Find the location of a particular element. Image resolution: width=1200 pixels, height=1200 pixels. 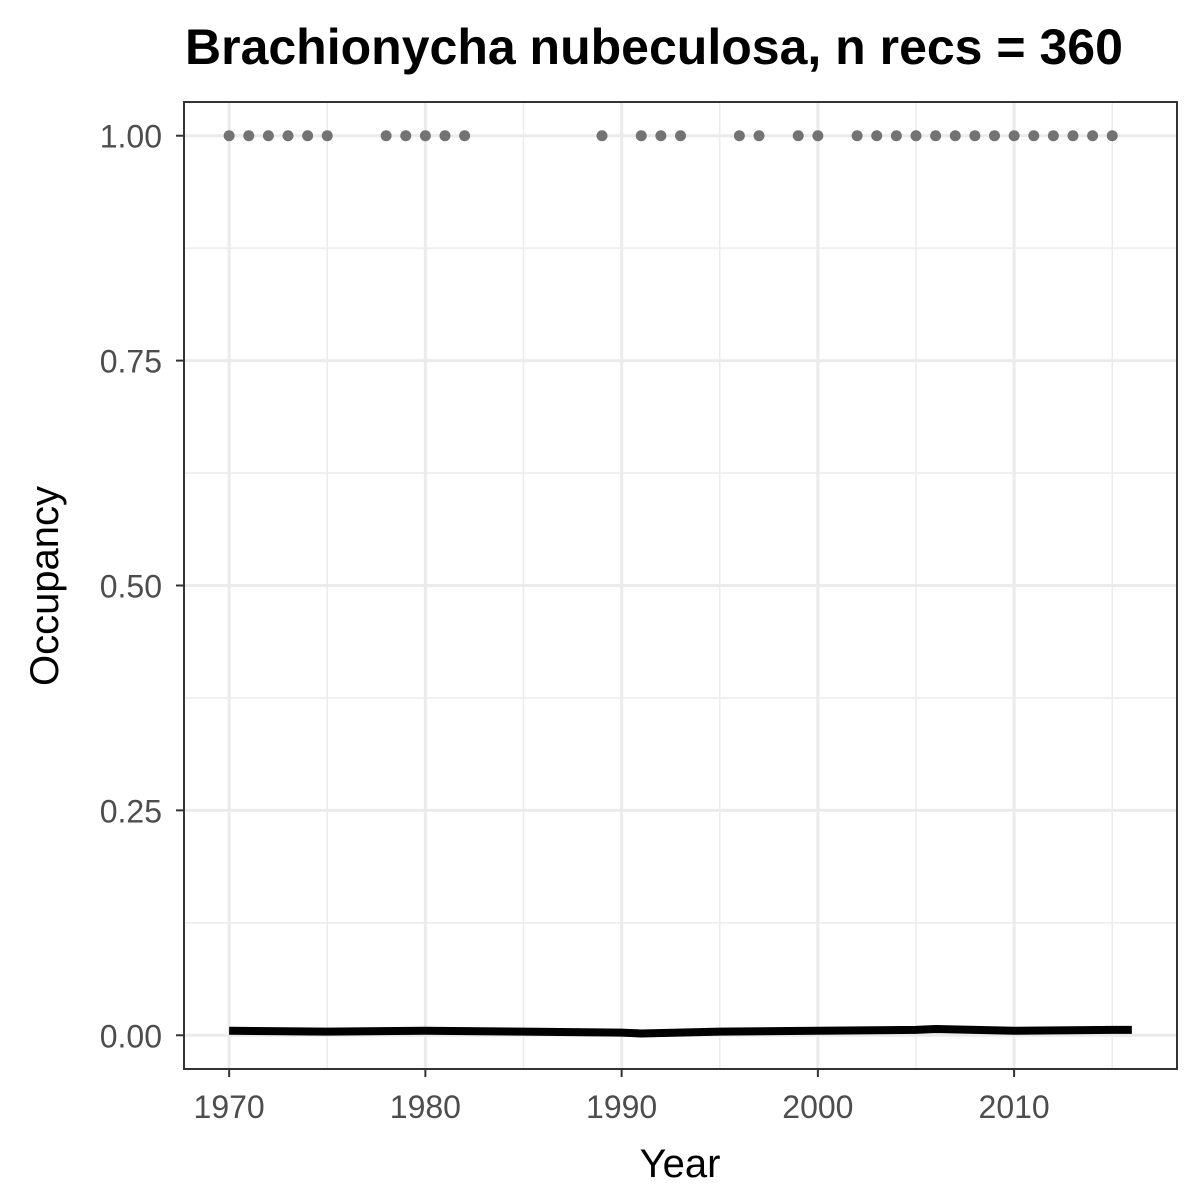

x-tick-label: 1980 is located at coordinates (425, 1107).